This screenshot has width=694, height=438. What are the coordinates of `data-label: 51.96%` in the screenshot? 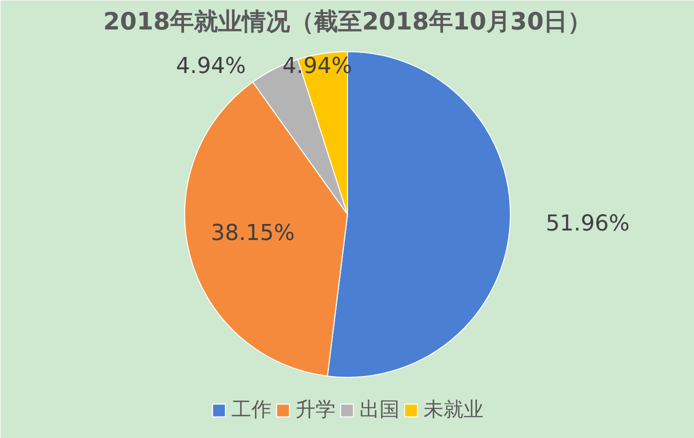 It's located at (588, 224).